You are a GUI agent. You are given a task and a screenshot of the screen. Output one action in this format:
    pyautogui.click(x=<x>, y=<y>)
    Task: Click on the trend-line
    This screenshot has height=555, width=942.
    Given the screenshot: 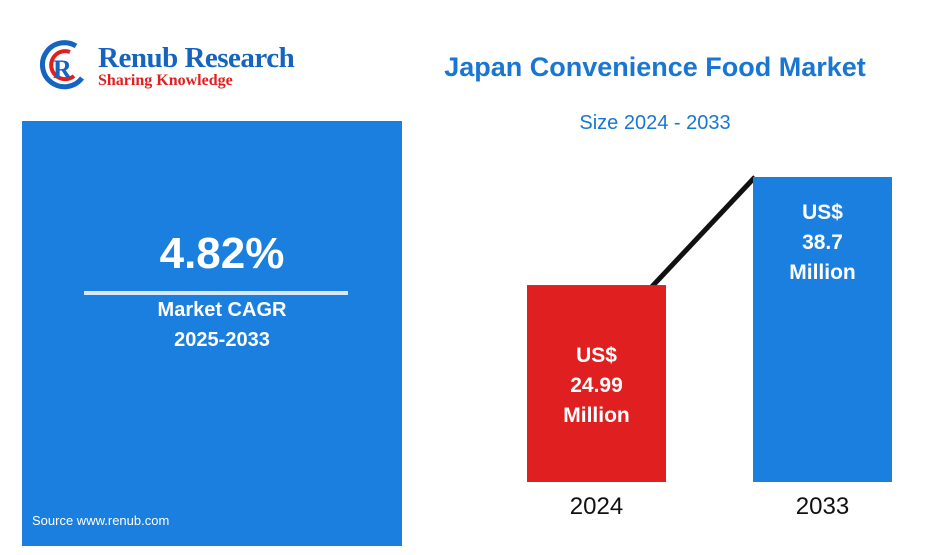 What is the action you would take?
    pyautogui.click(x=703, y=232)
    